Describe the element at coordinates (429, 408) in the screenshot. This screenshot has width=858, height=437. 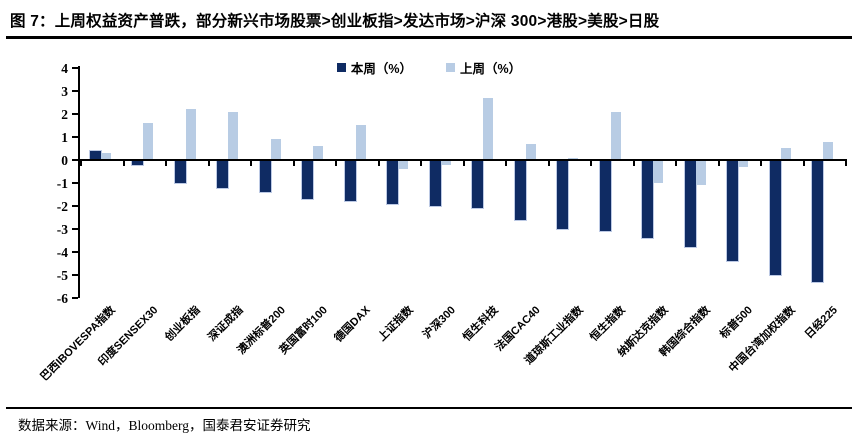
I see `footer-divider` at that location.